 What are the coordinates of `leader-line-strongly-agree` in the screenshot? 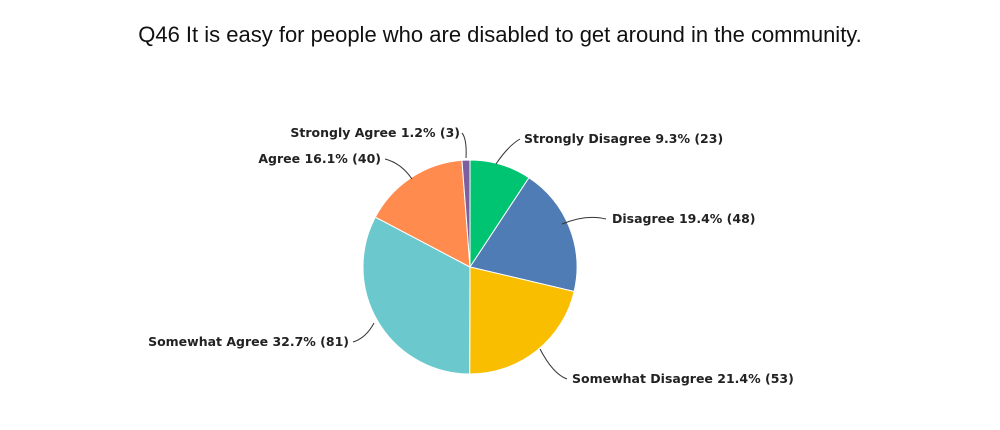 It's located at (464, 145).